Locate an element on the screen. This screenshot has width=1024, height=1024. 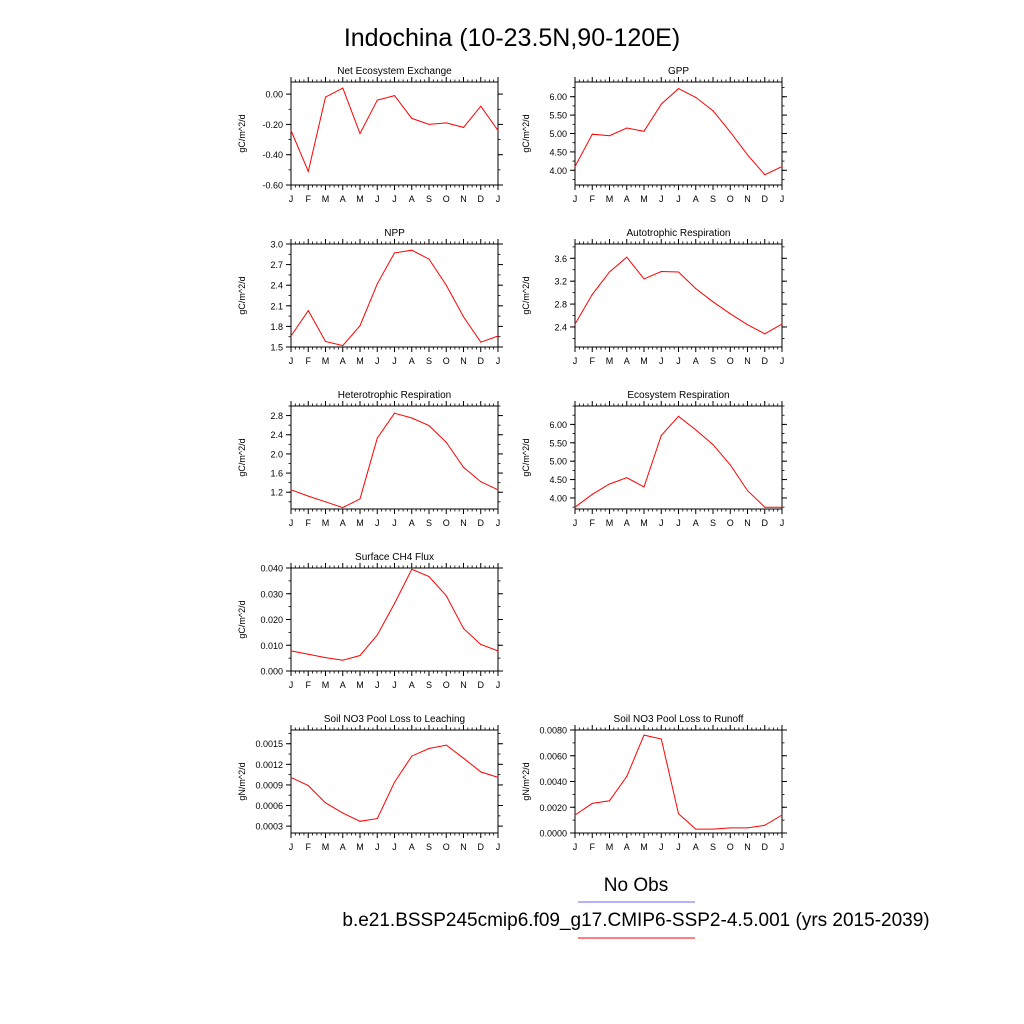
y-tick-label: 0.010 is located at coordinates (271, 646).